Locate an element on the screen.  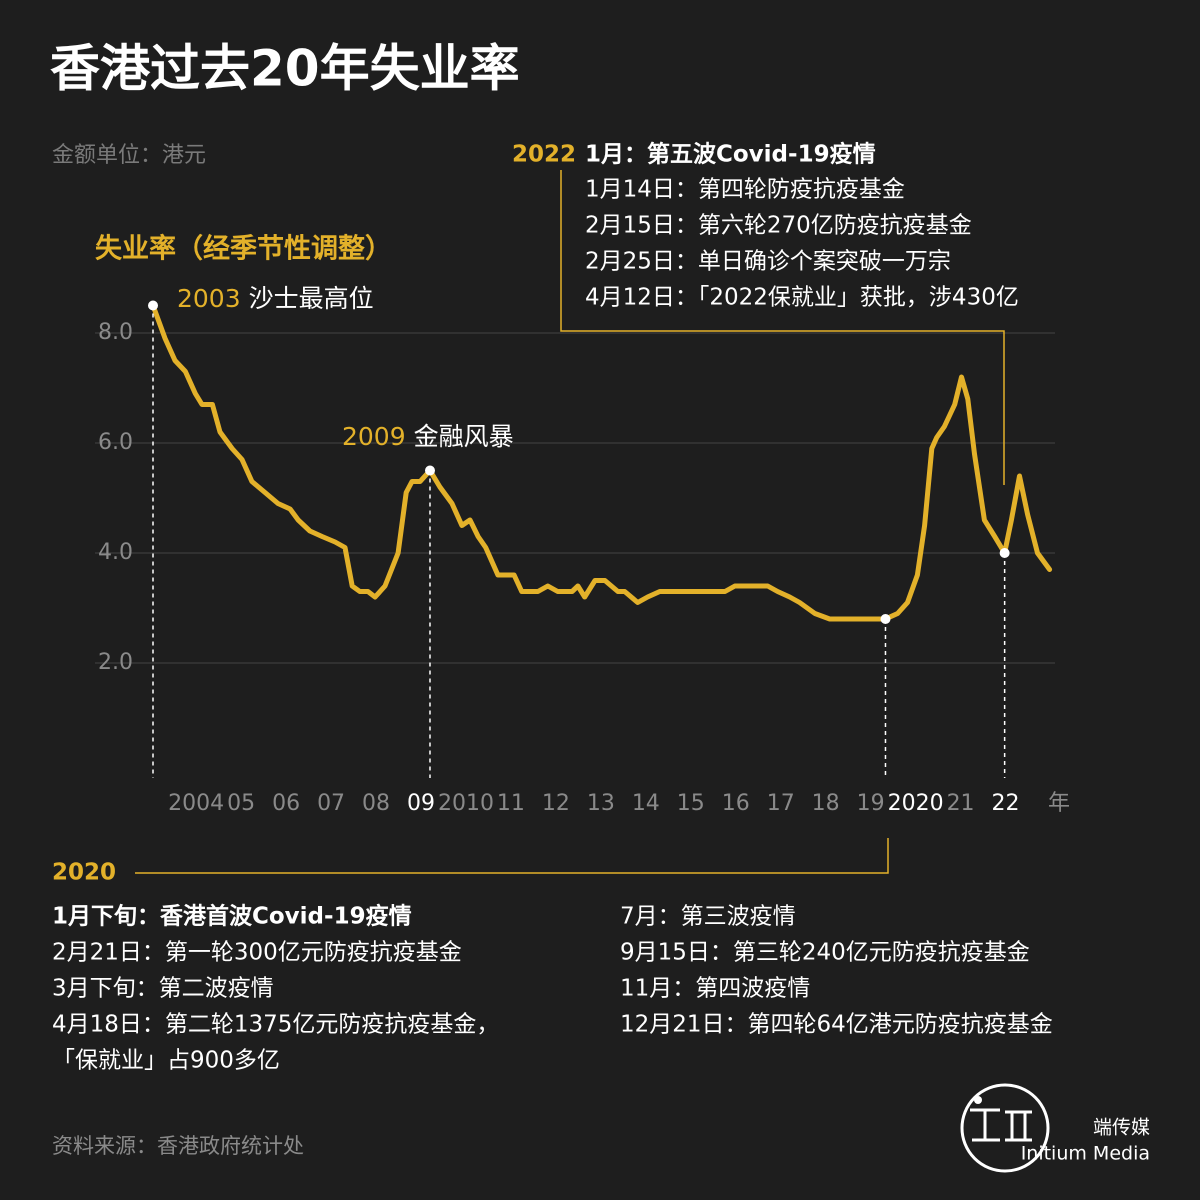
x-tick-label: 08 is located at coordinates (376, 803).